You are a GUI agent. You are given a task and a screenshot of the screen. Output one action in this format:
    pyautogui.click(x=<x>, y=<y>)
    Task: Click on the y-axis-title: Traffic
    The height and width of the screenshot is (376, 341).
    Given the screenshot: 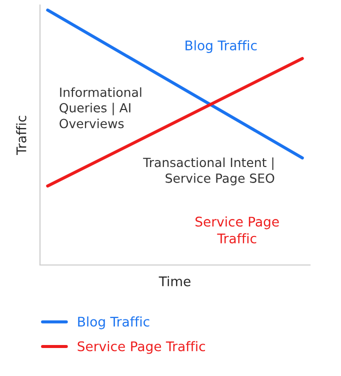 What is the action you would take?
    pyautogui.click(x=21, y=135)
    